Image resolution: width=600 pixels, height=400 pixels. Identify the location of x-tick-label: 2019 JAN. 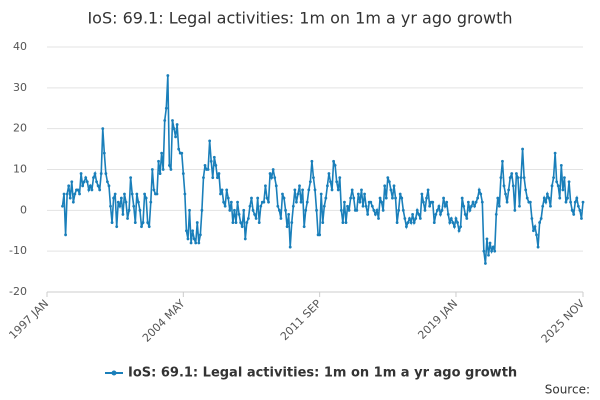
(437, 319).